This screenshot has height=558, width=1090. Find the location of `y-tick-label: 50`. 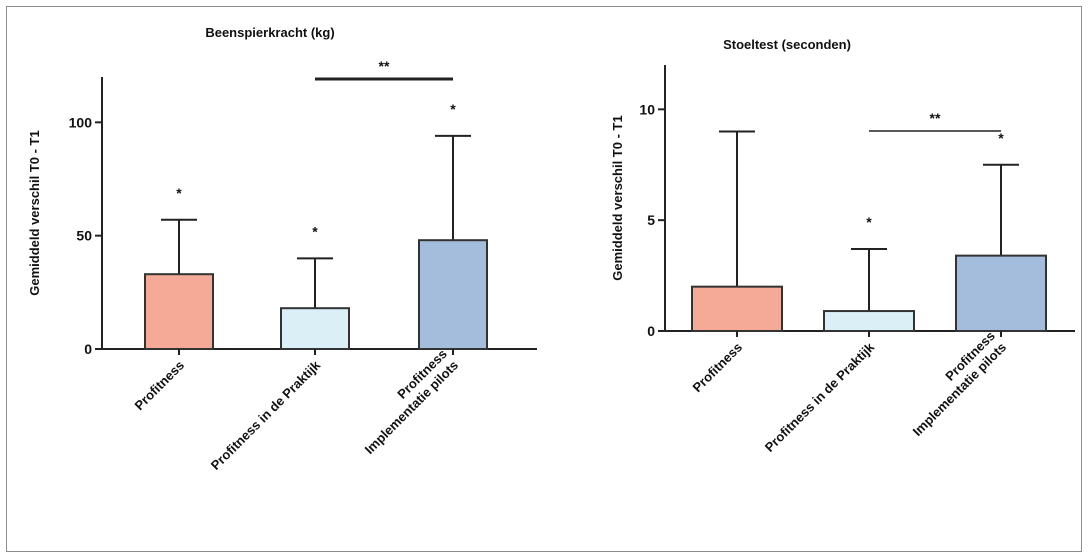

y-tick-label: 50 is located at coordinates (84, 236).